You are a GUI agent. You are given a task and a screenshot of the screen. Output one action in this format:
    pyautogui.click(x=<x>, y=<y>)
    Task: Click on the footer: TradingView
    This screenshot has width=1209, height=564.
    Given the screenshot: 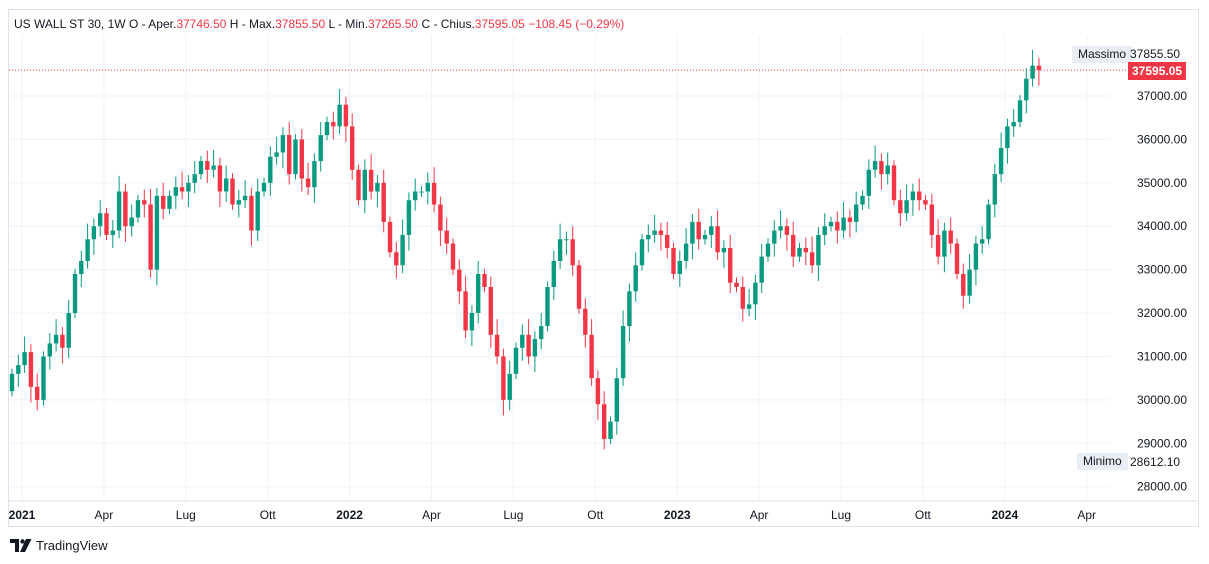 What is the action you would take?
    pyautogui.click(x=59, y=545)
    